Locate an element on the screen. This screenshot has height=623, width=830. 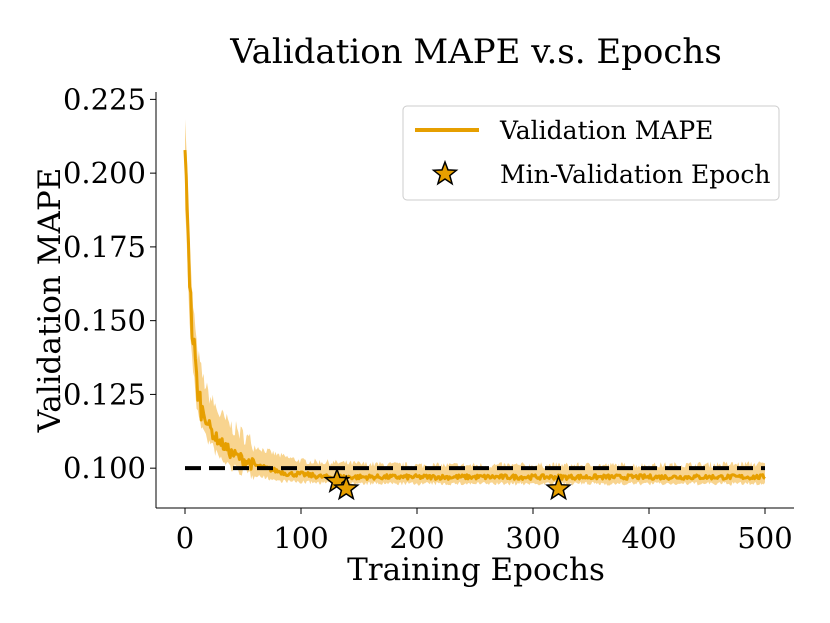
y-tick-label: 0.125 is located at coordinates (104, 394).